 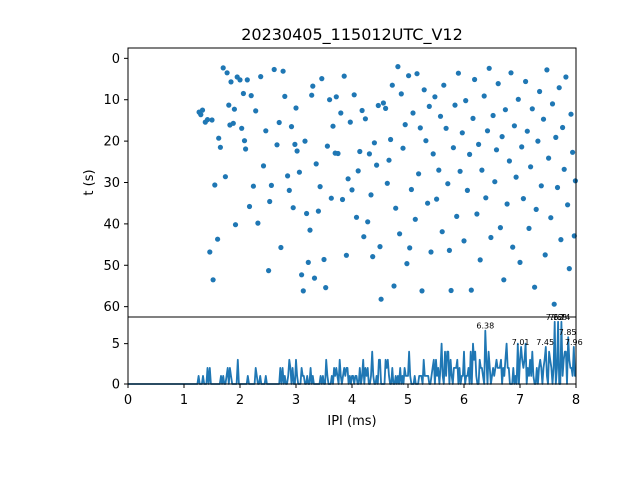 What do you see at coordinates (576, 400) in the screenshot?
I see `histogram-x-tick-label: 8` at bounding box center [576, 400].